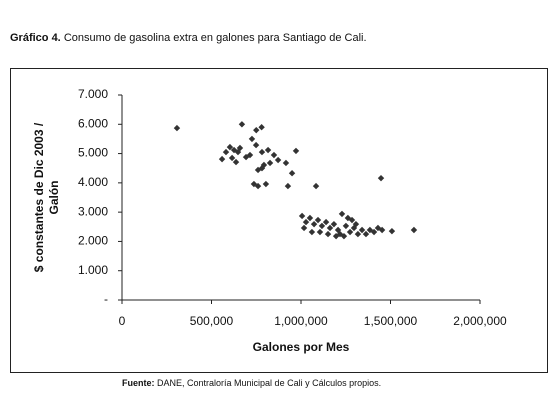 The width and height of the screenshot is (559, 401). Describe the element at coordinates (301, 321) in the screenshot. I see `x-tick-label: 1,000,000` at that location.